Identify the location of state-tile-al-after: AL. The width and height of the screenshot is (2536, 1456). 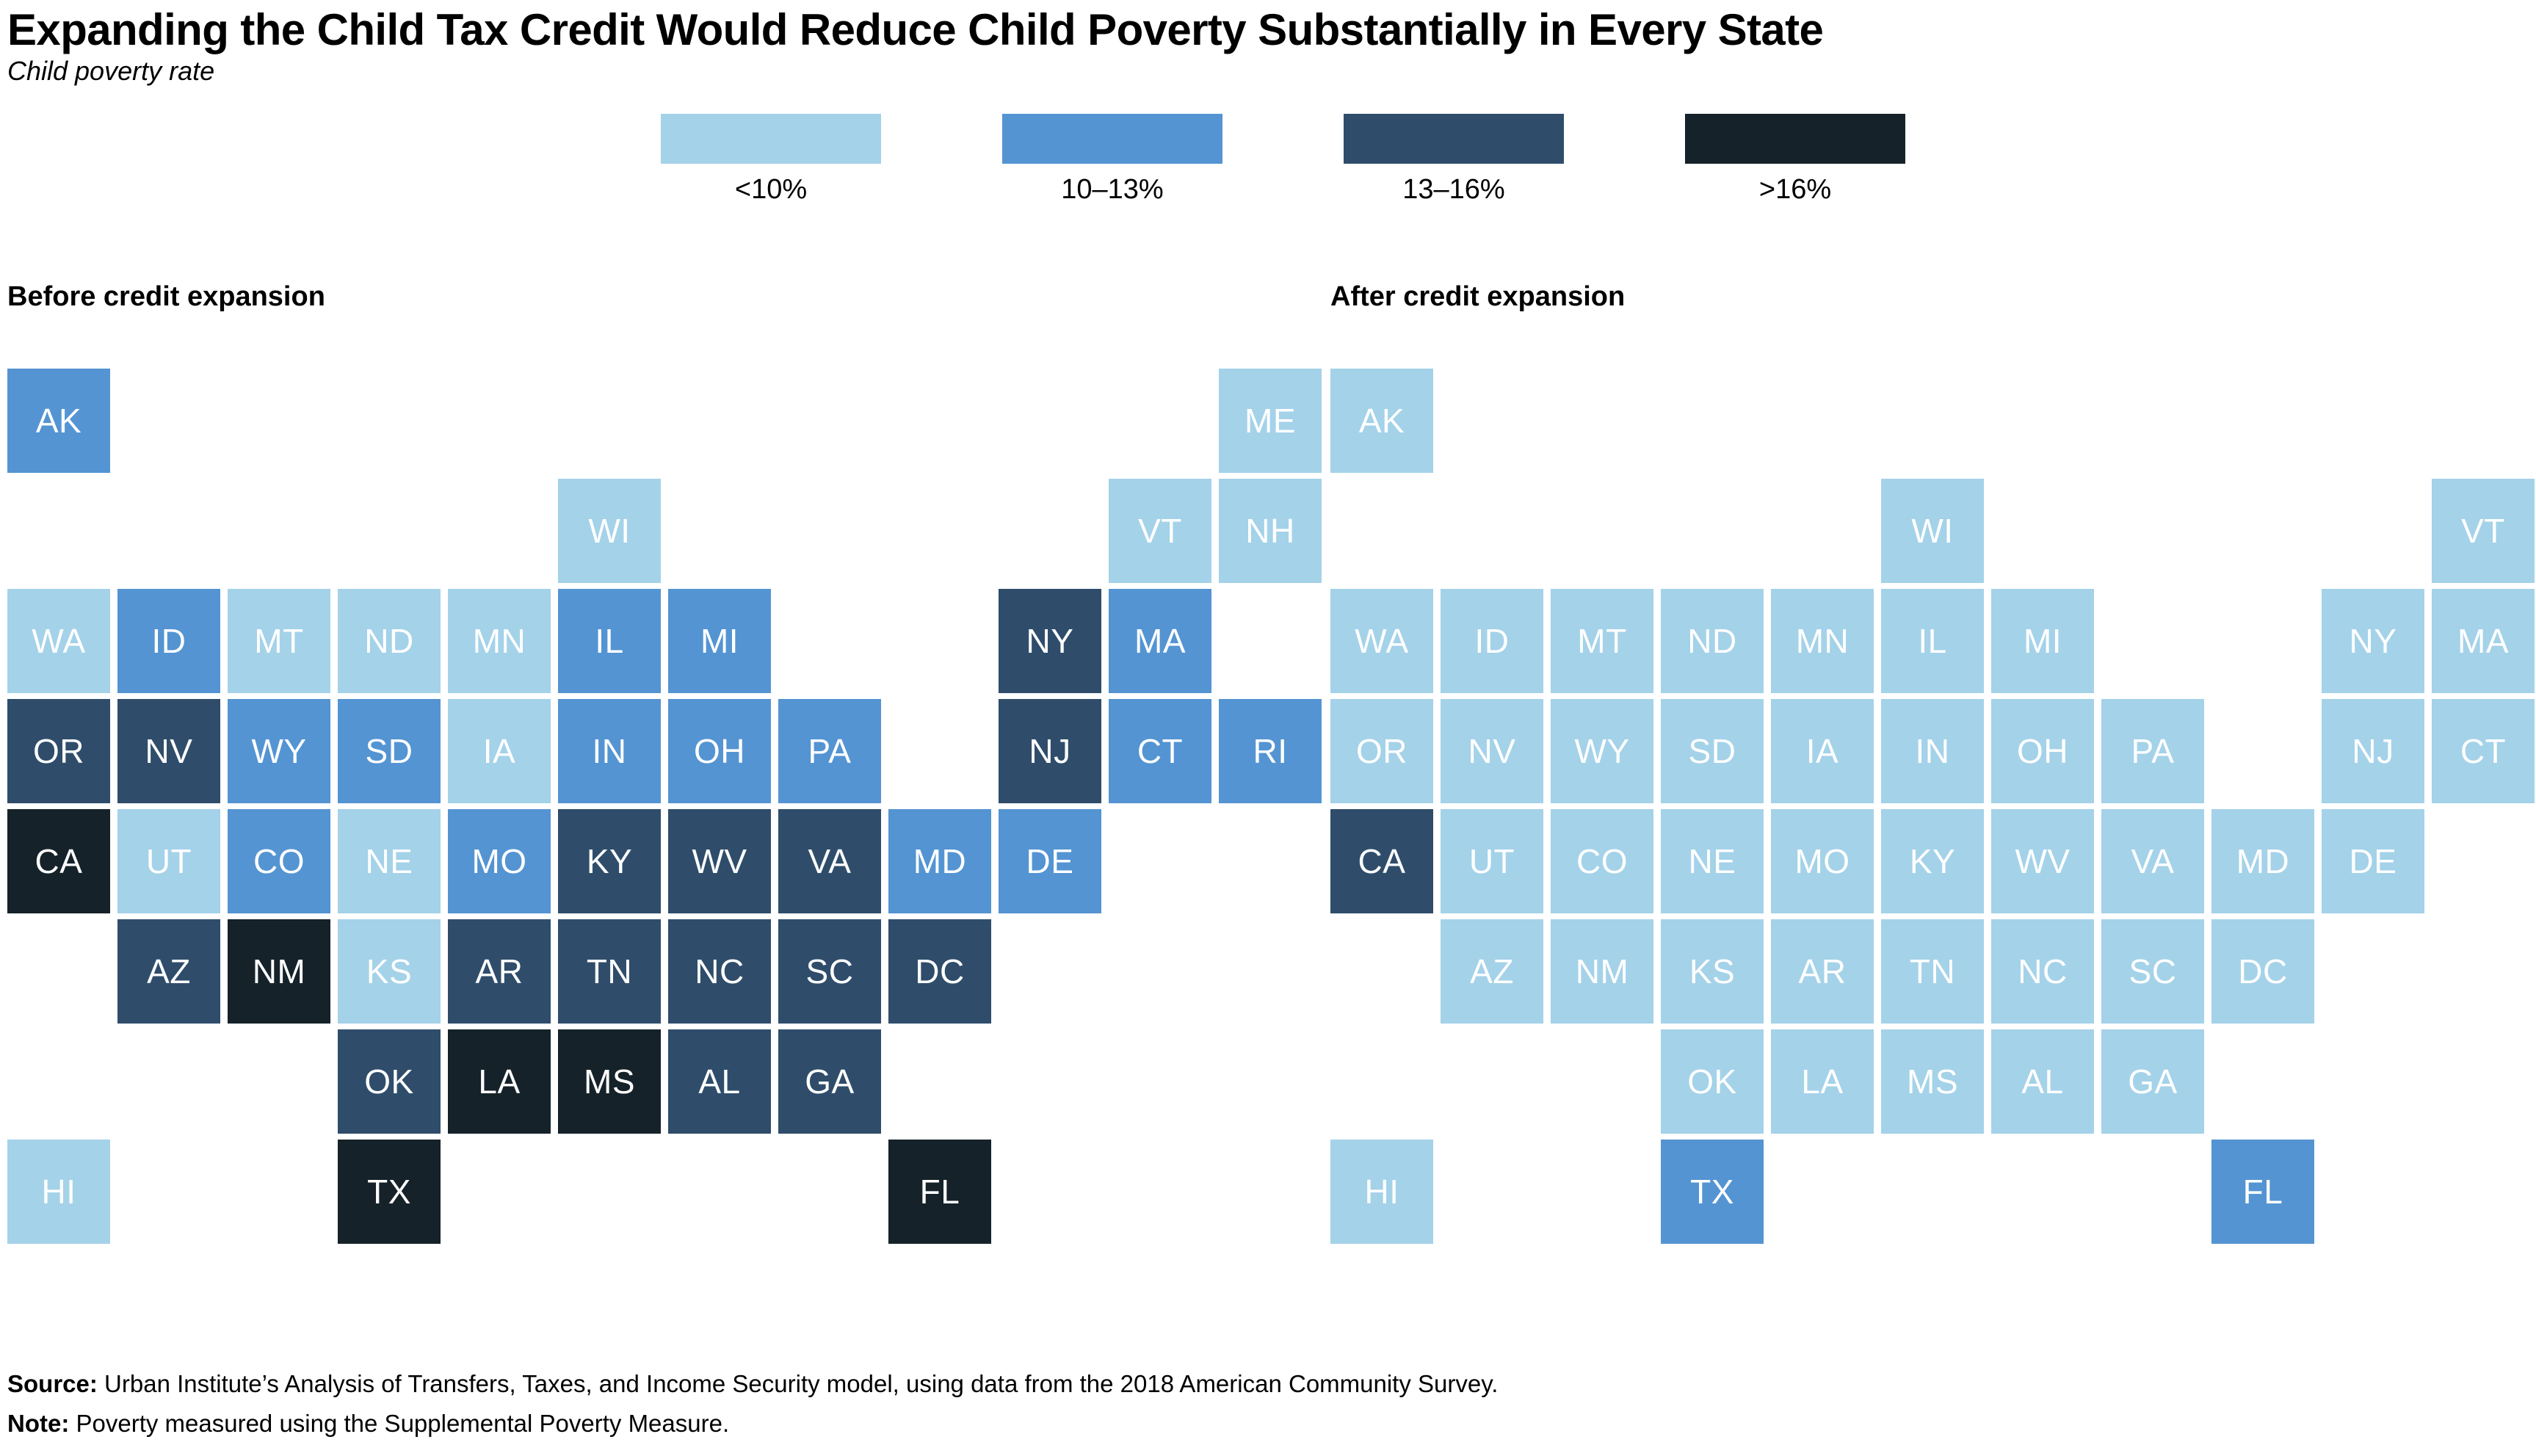
(2042, 1081).